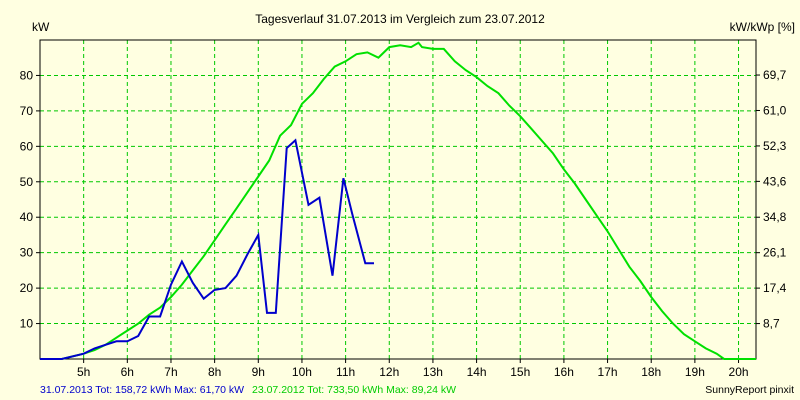 Image resolution: width=800 pixels, height=400 pixels. I want to click on footer-brand: SunnyReport pinxit, so click(749, 390).